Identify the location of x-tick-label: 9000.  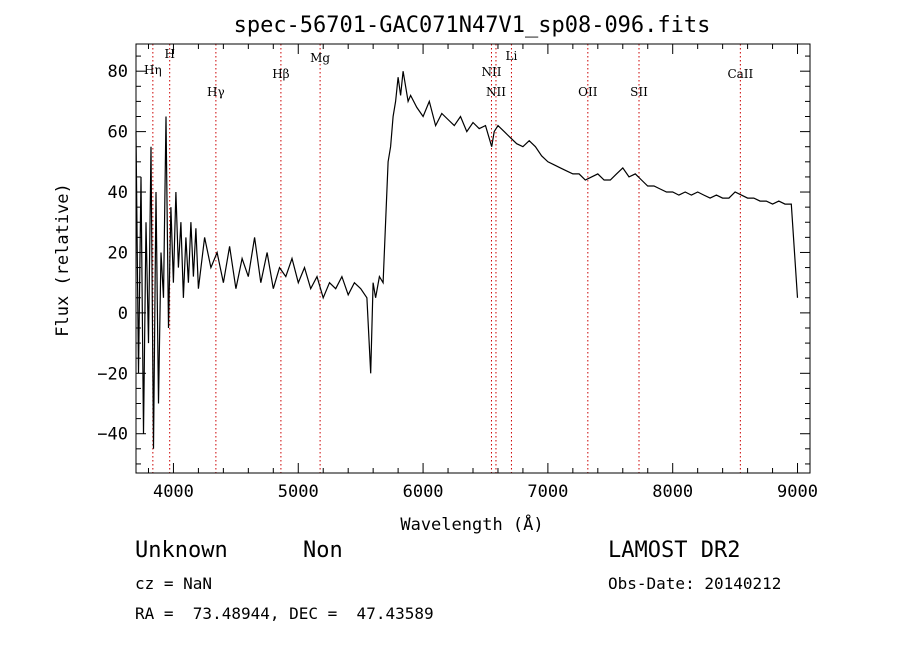
(797, 492).